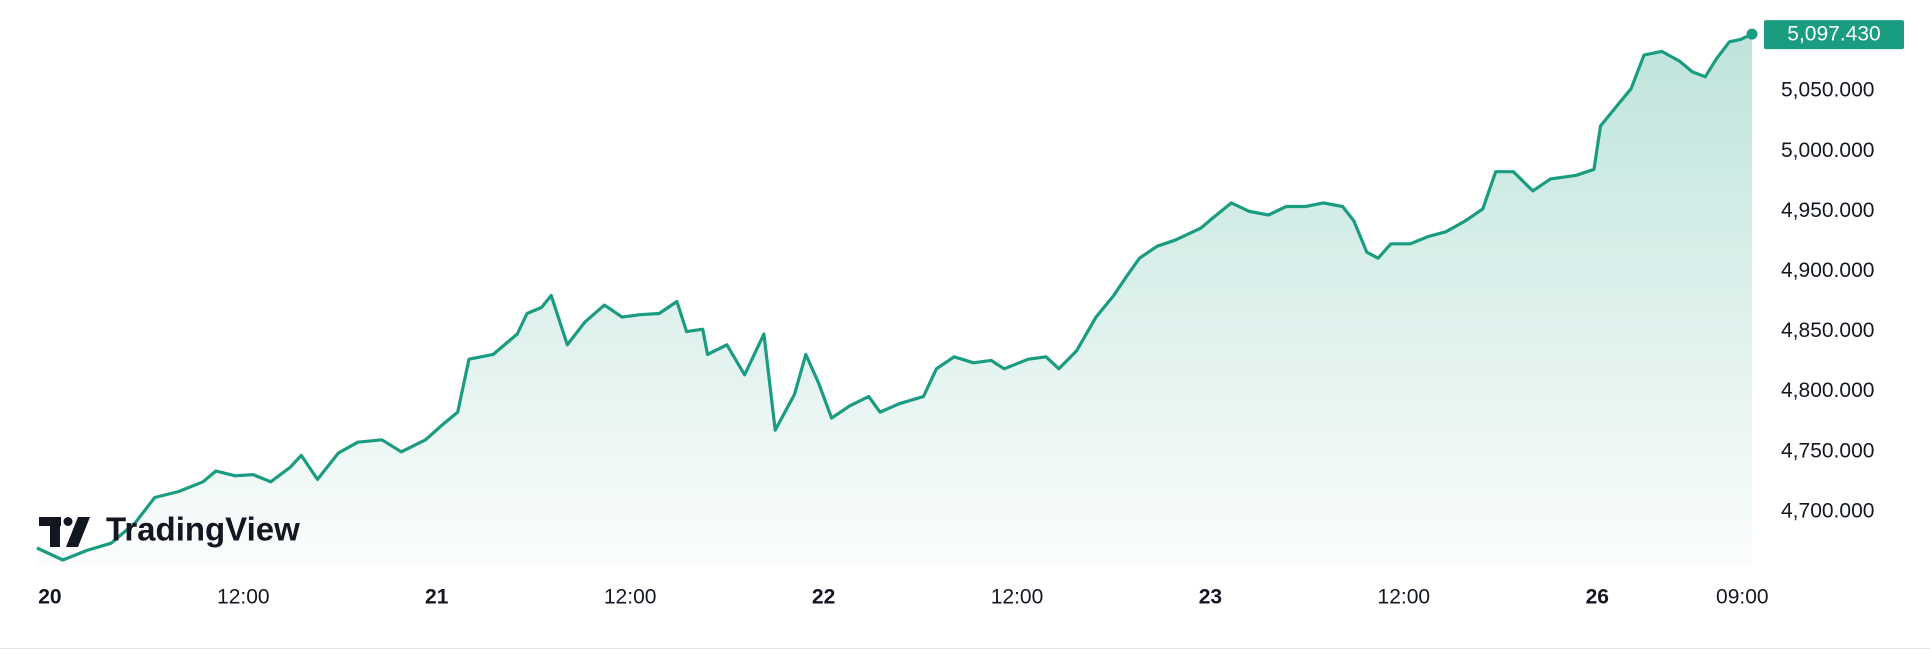  I want to click on price-label: 5,097.430, so click(1833, 34).